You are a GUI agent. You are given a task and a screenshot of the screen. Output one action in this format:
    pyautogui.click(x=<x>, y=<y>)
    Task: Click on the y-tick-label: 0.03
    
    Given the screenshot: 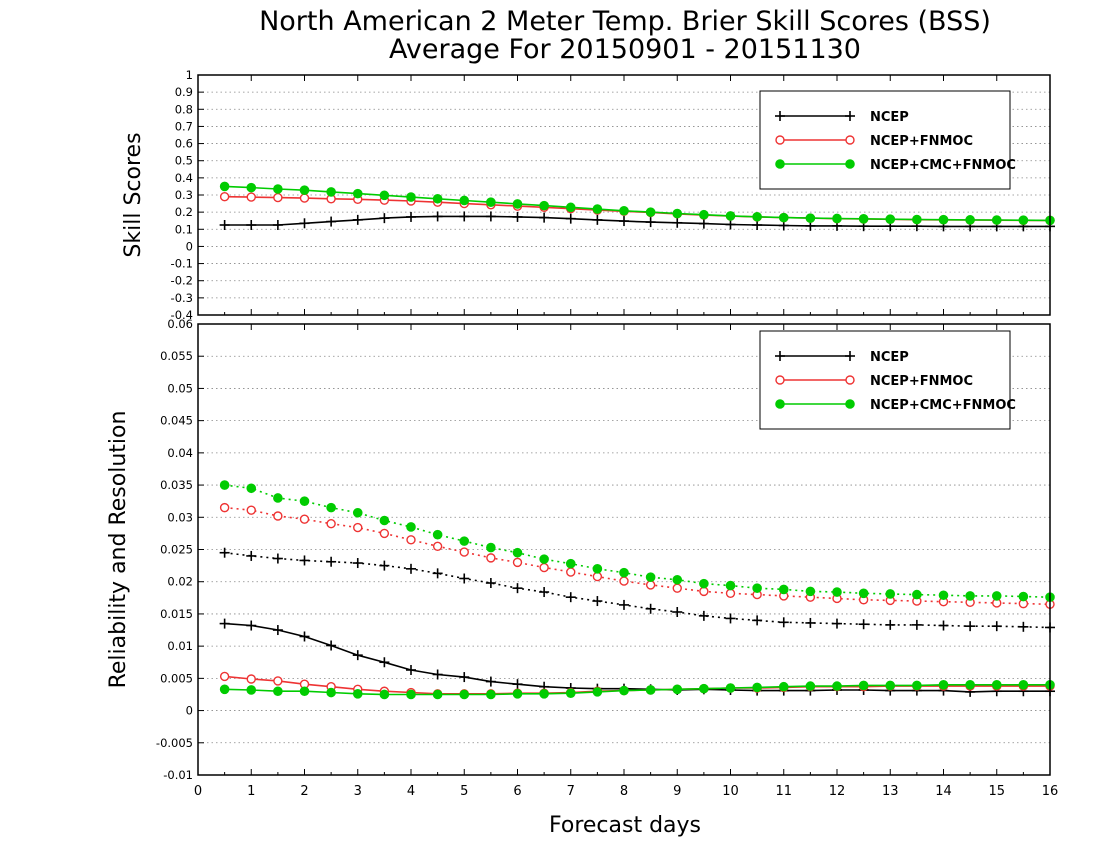 What is the action you would take?
    pyautogui.click(x=180, y=517)
    